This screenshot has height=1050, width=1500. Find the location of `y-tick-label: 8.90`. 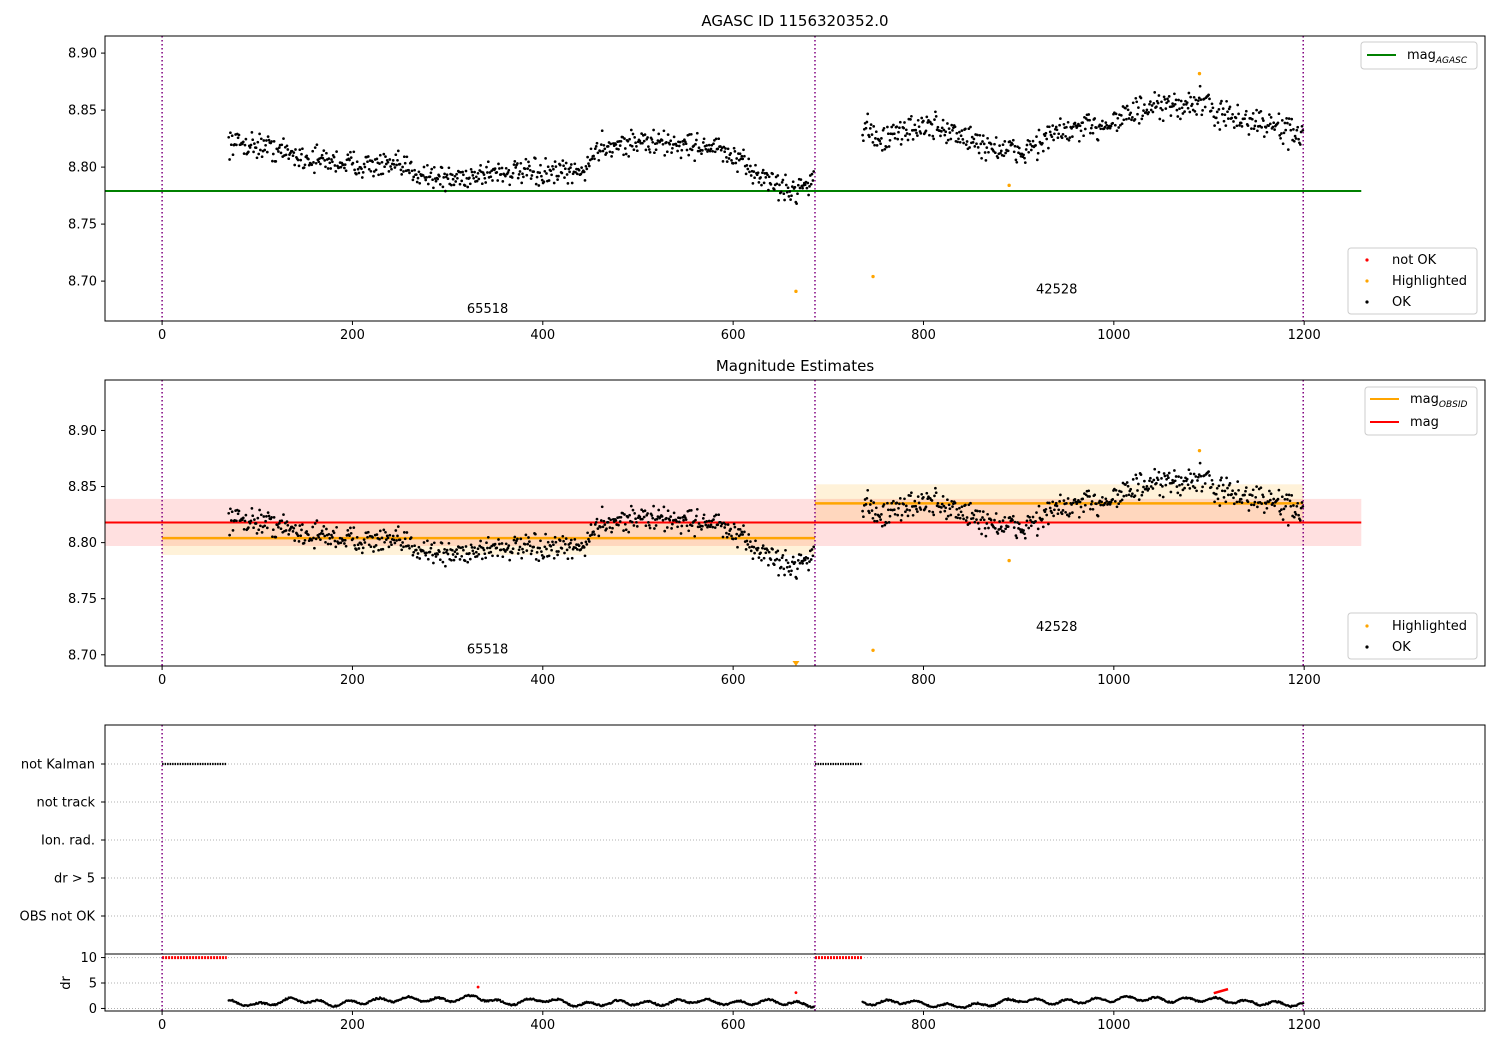

y-tick-label: 8.90 is located at coordinates (82, 54).